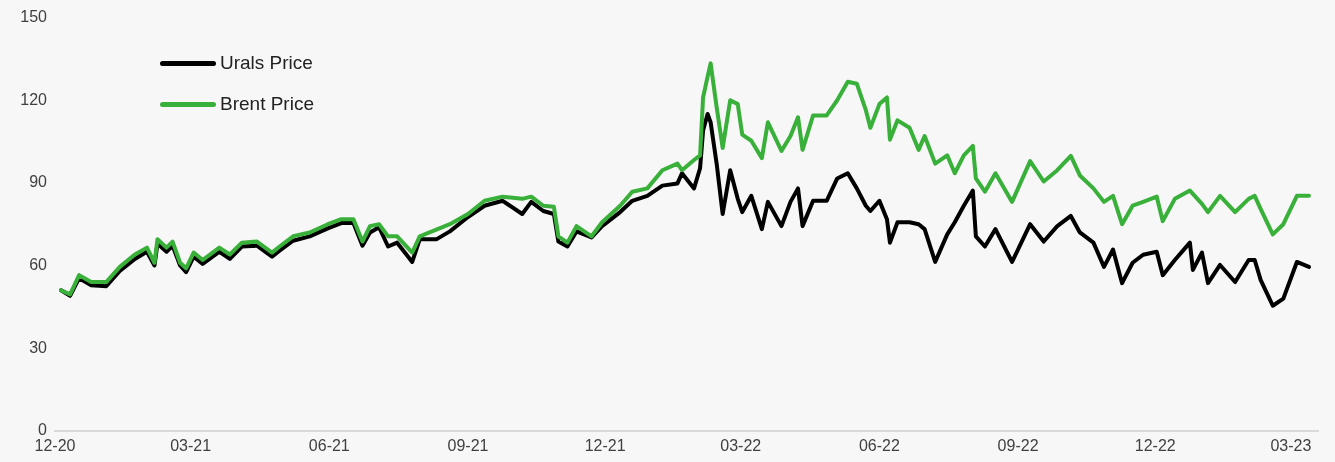 The image size is (1335, 462). I want to click on x-tick-label: 03-21, so click(191, 445).